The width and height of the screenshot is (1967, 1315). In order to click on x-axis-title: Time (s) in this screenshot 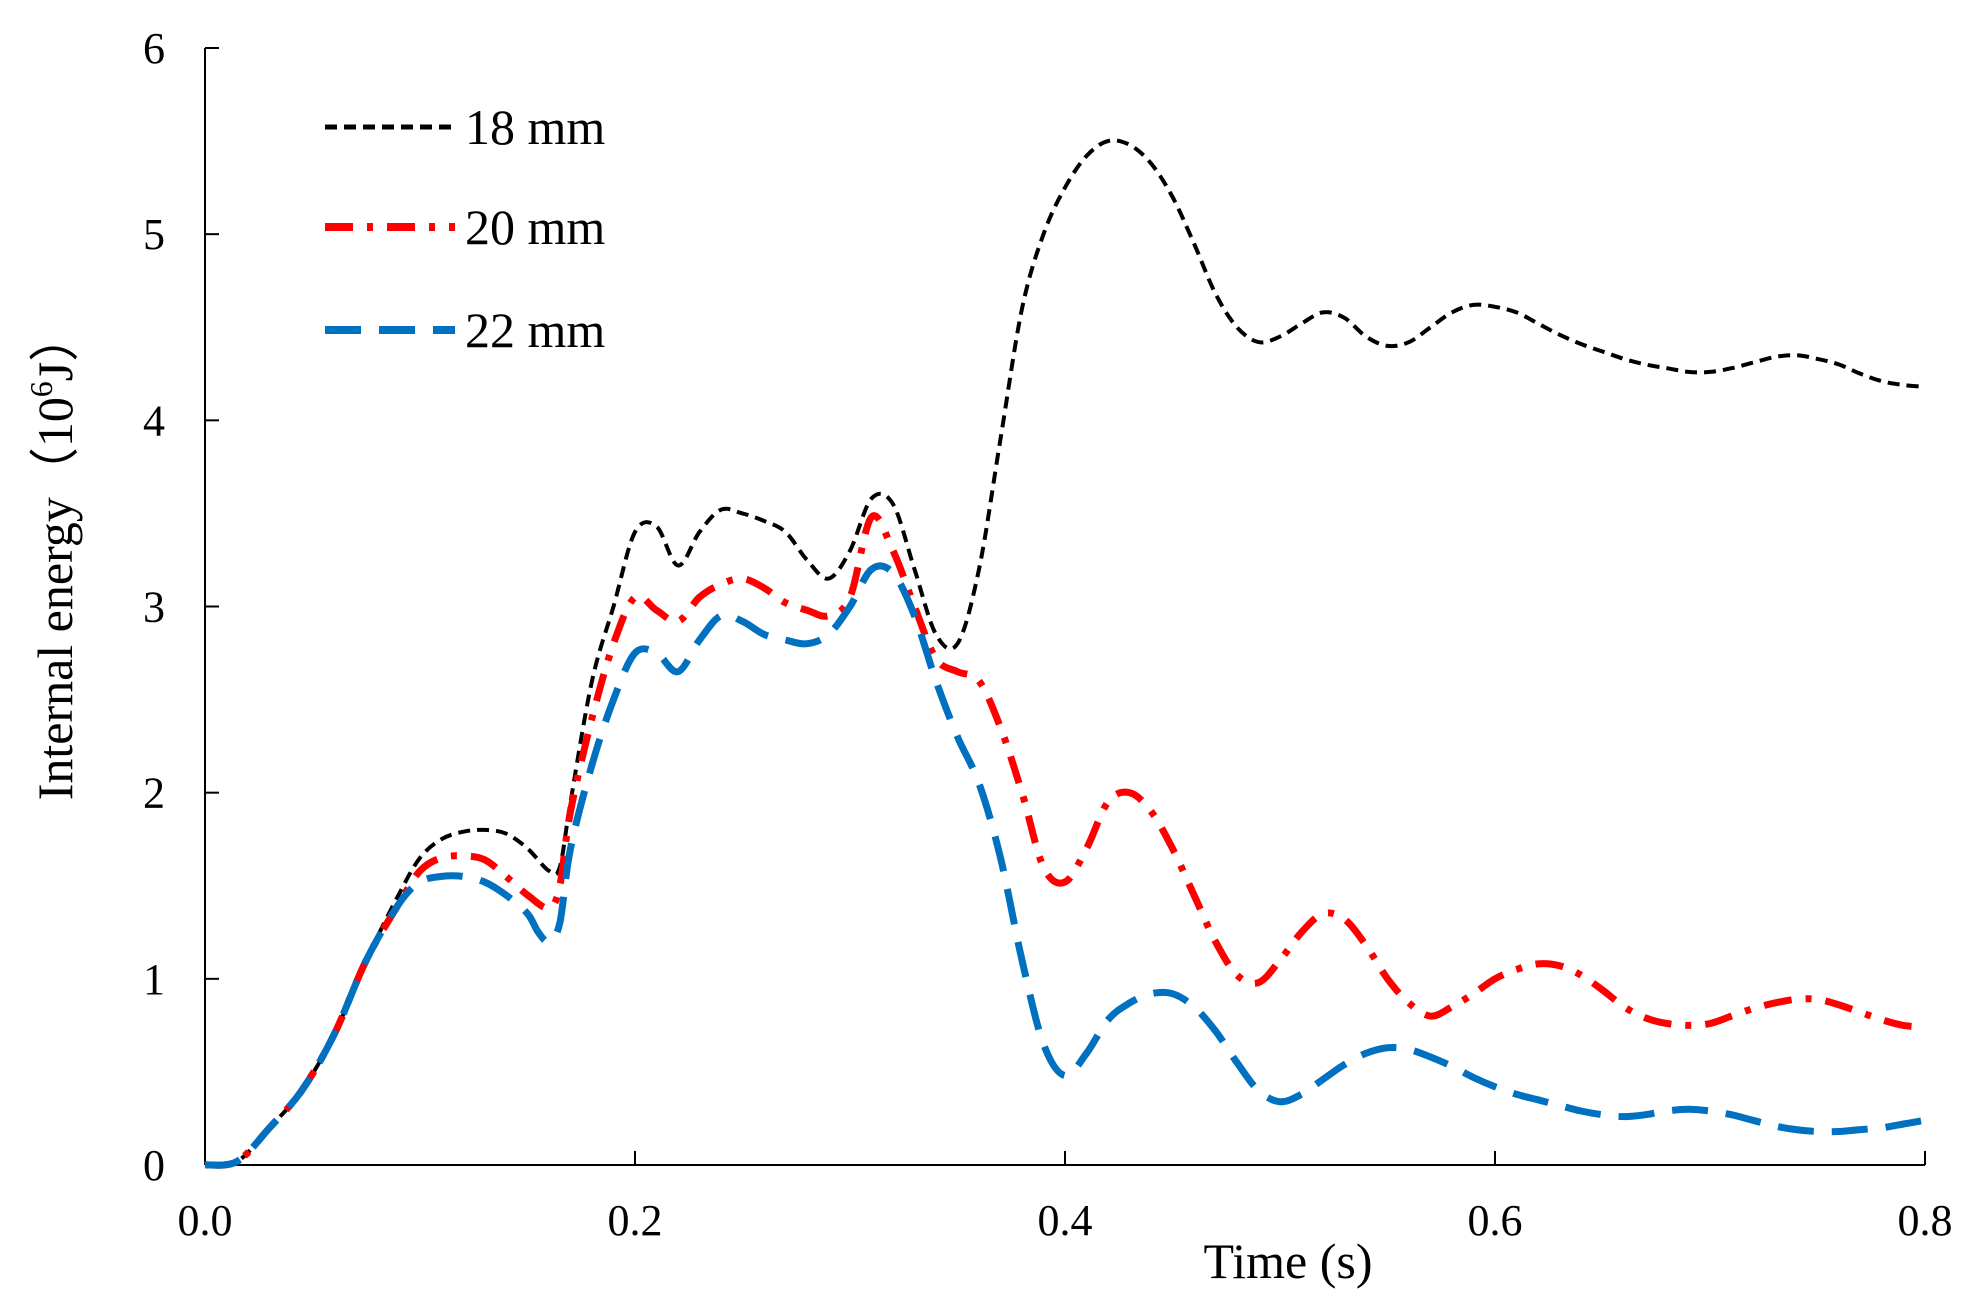, I will do `click(1287, 1261)`.